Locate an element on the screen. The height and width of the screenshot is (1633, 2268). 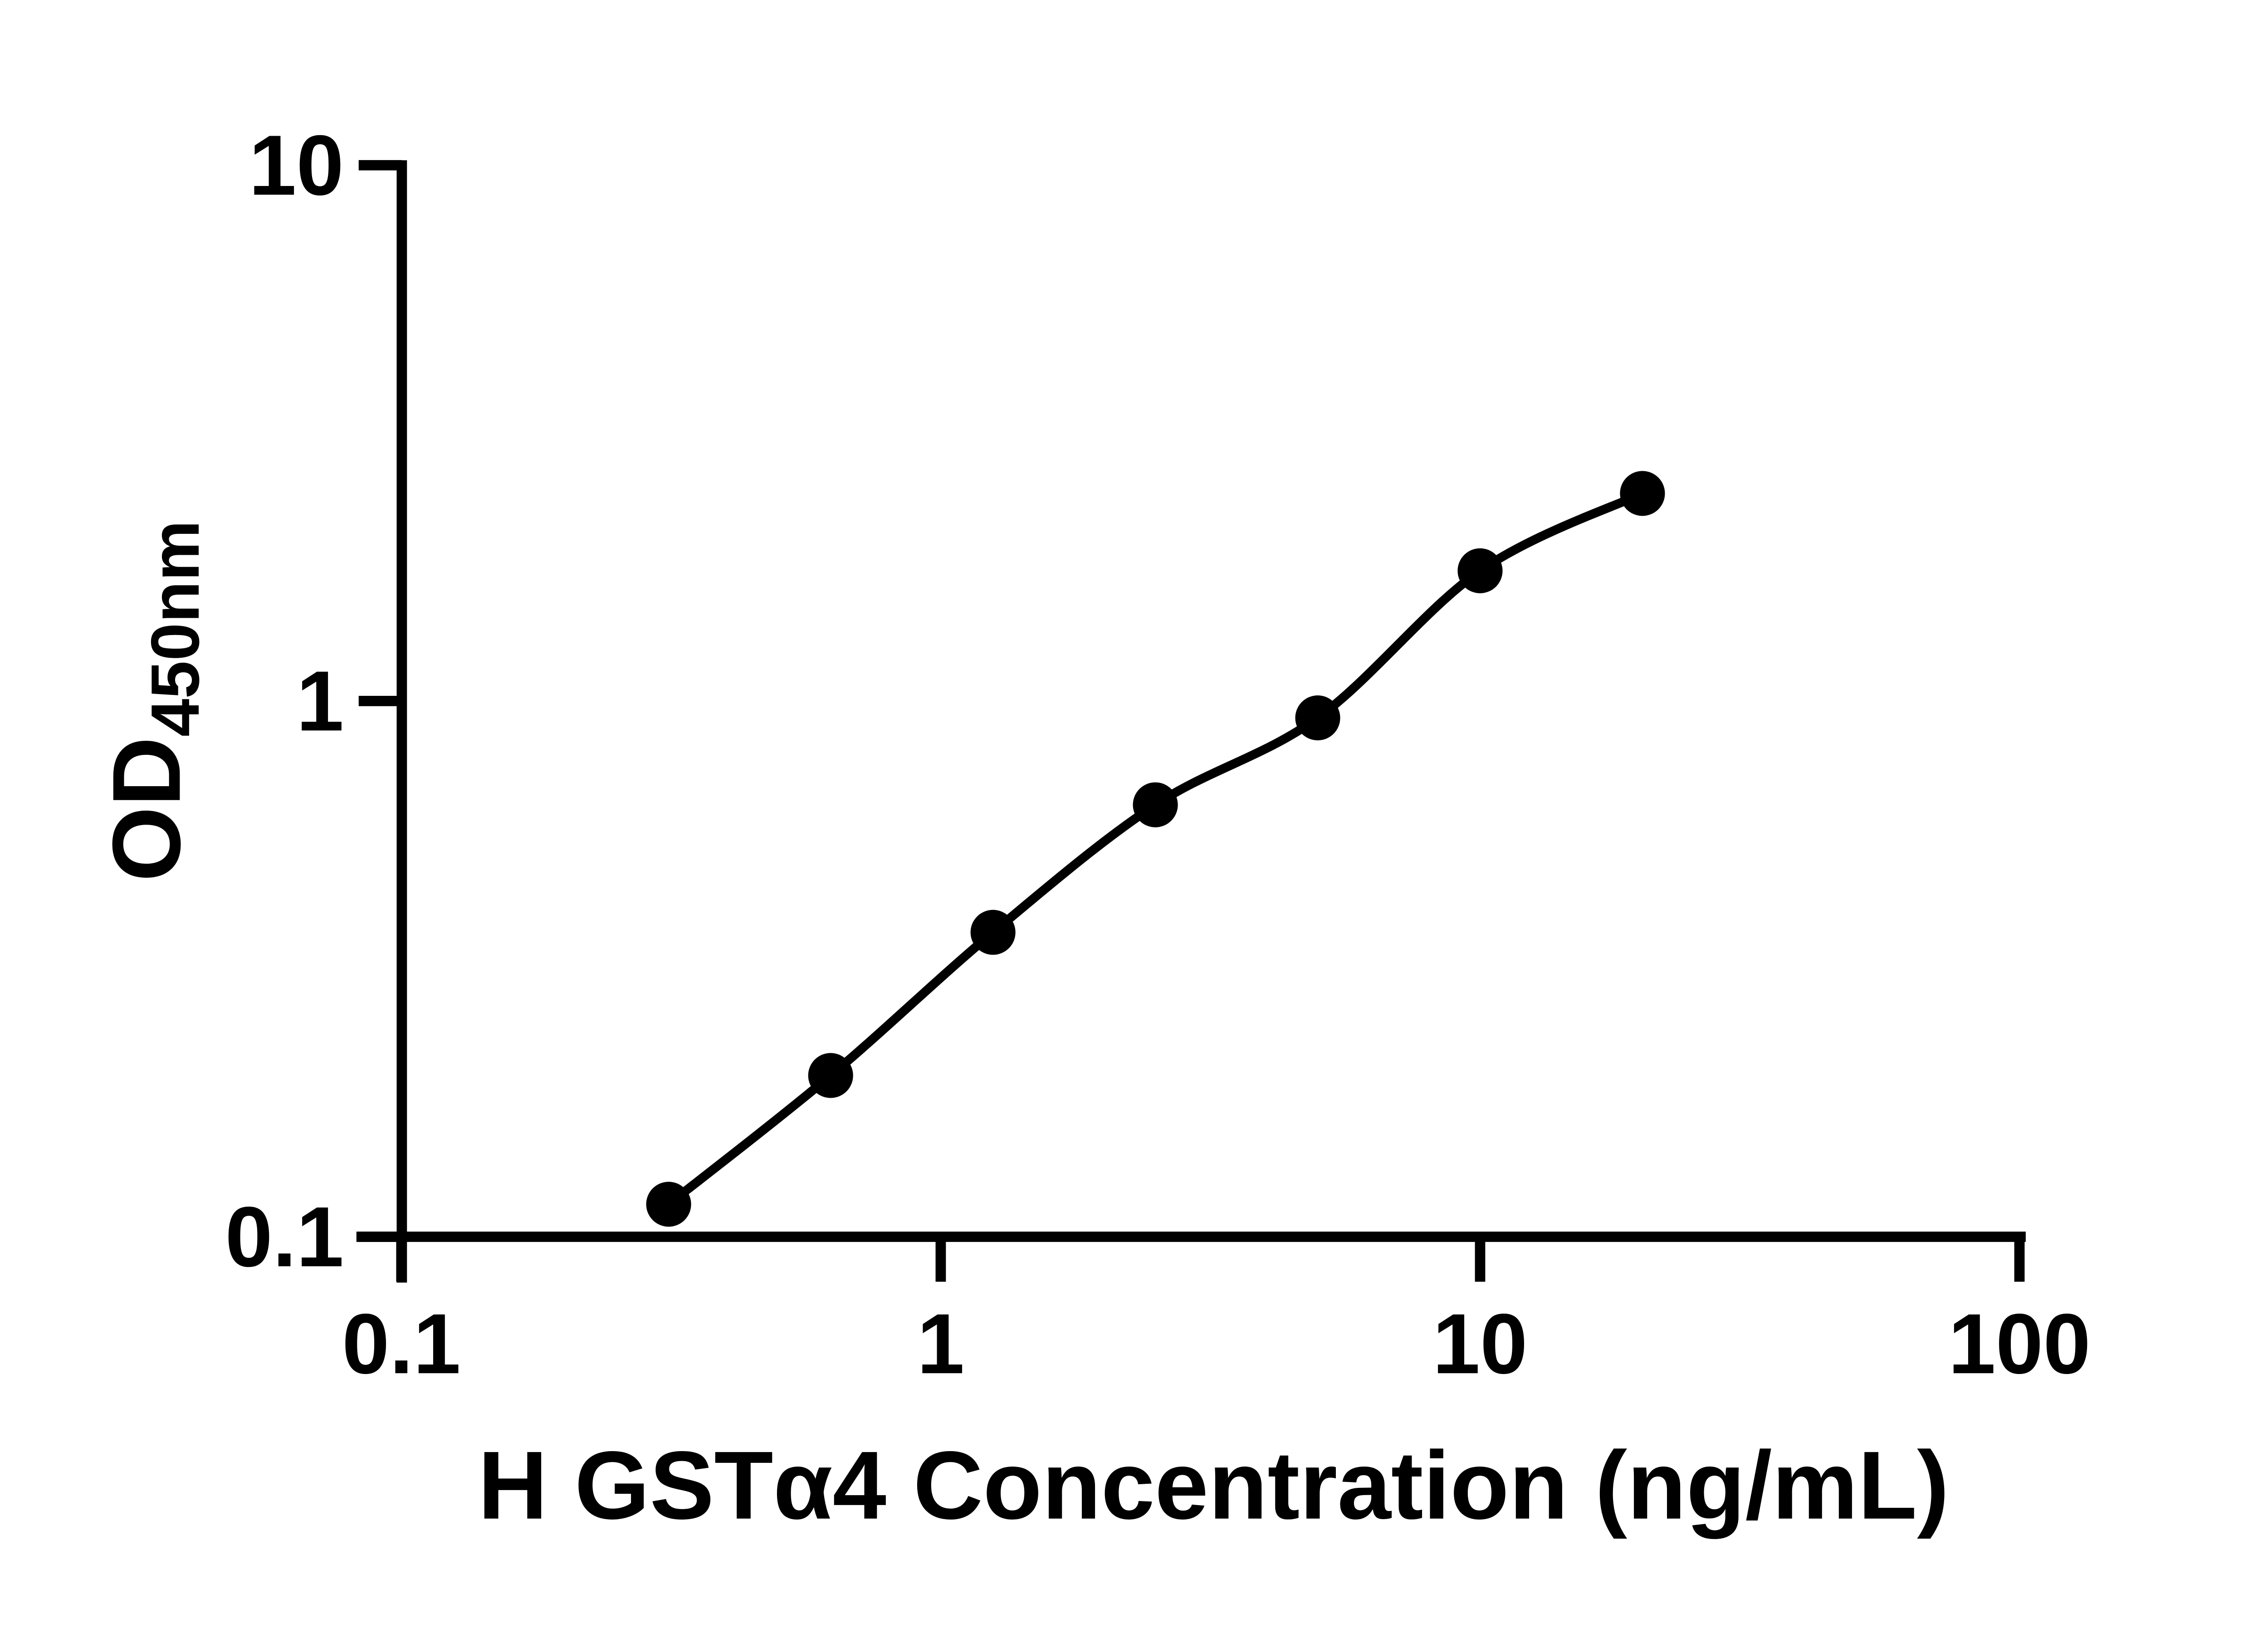
x-tick-label-1: 1 is located at coordinates (941, 1343).